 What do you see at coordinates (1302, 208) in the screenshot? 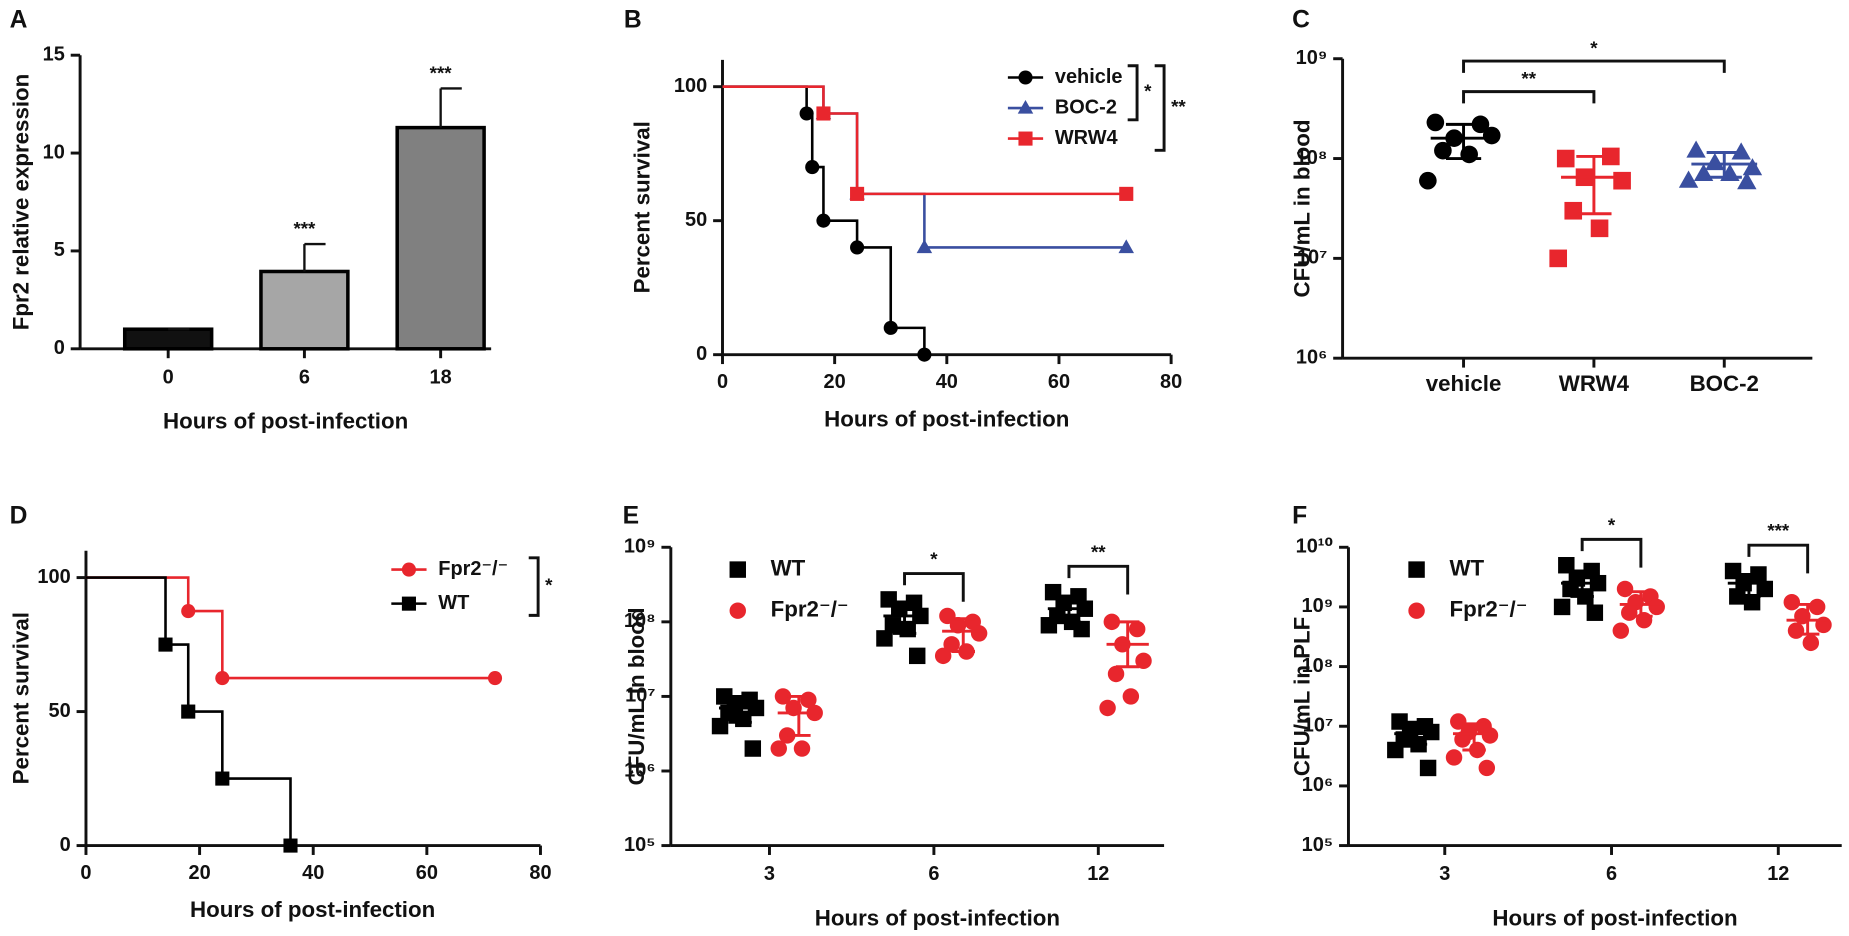
I see `y-axis-label: CFU/mL in blood` at bounding box center [1302, 208].